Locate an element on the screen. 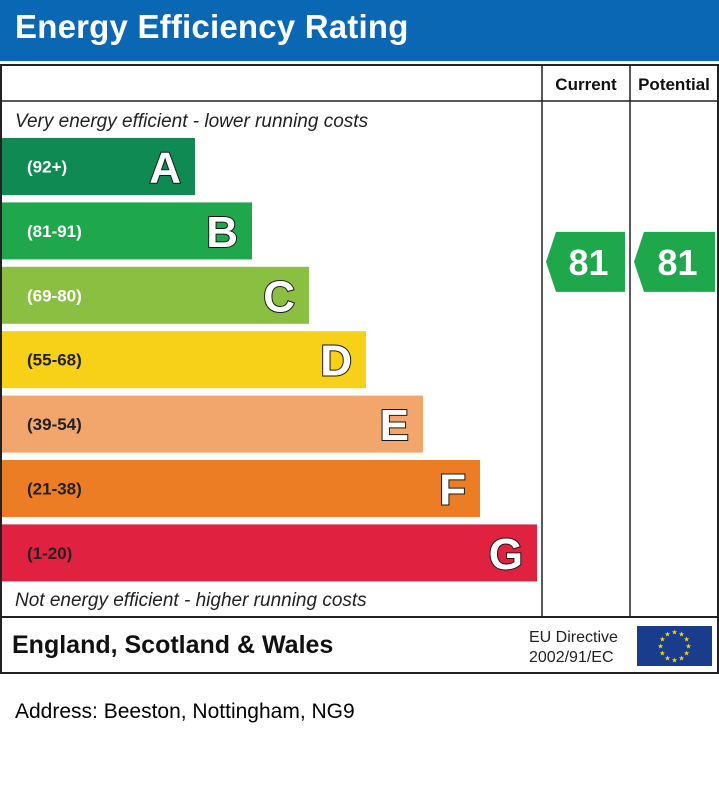  chart-title: Energy Efficiency Rating is located at coordinates (212, 26).